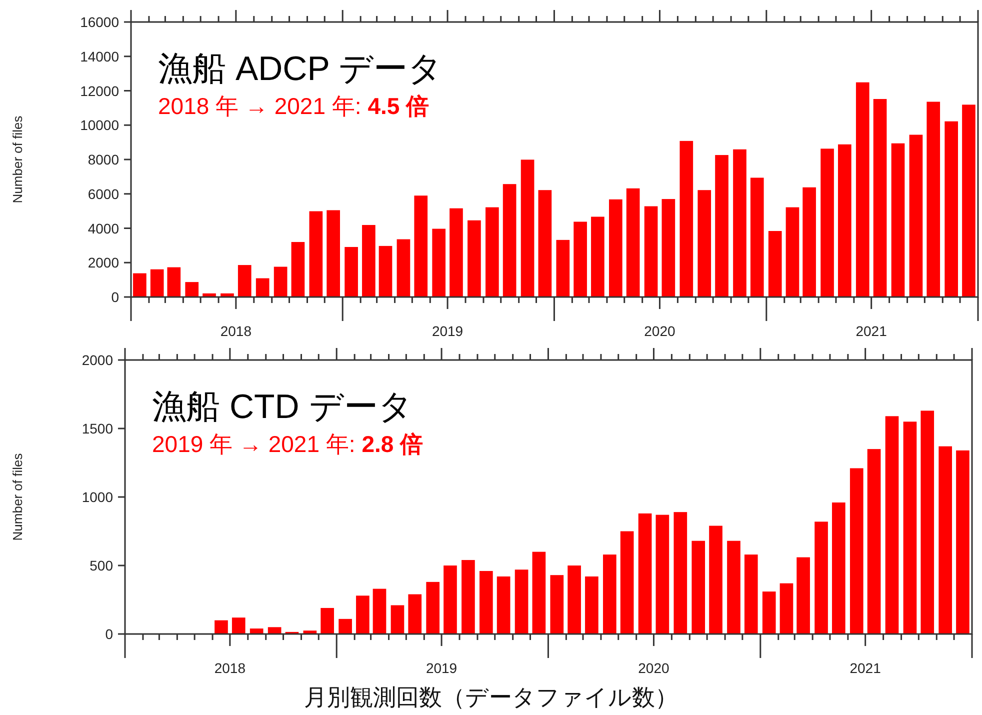 The image size is (982, 715). I want to click on y-tick-label: 500, so click(102, 566).